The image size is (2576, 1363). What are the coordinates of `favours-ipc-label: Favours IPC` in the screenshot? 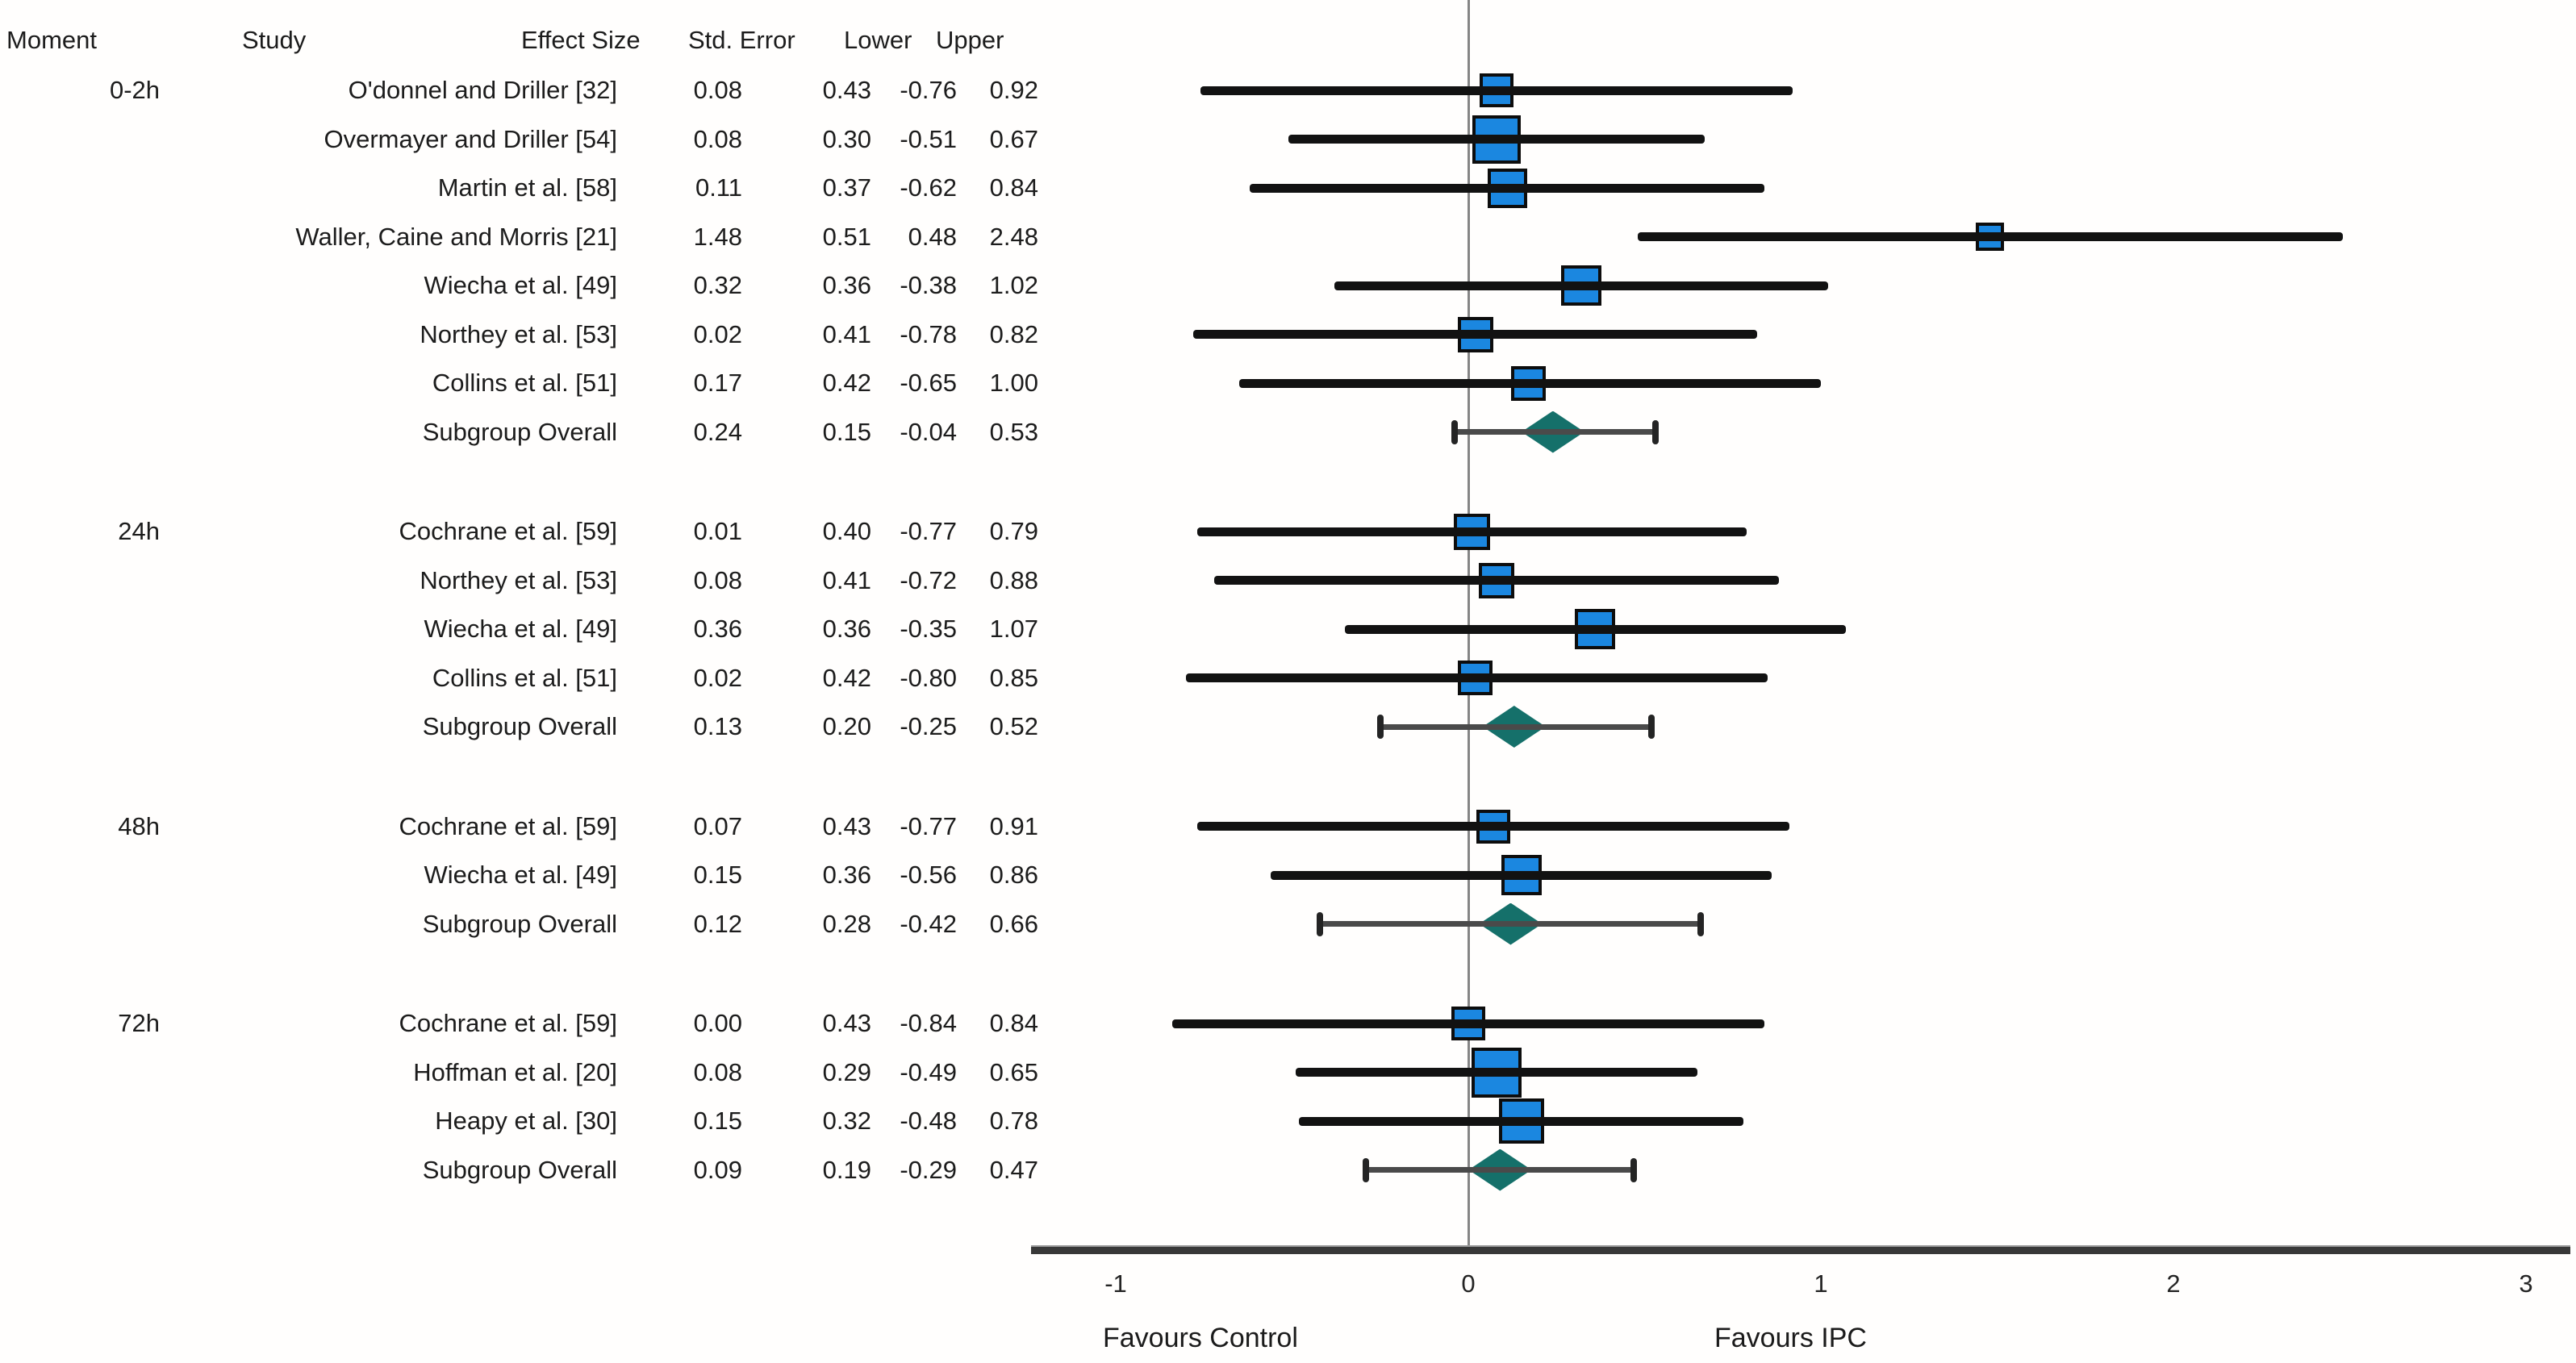 It's located at (1790, 1338).